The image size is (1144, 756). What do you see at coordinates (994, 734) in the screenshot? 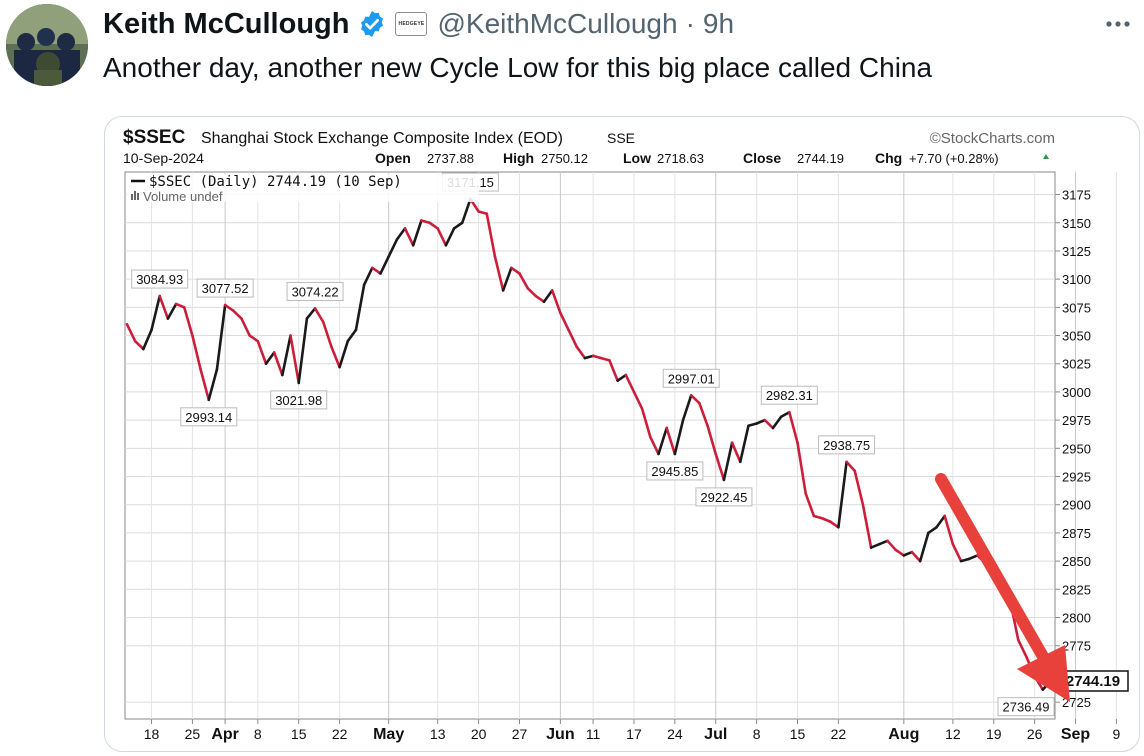
I see `x-tick-label: 19` at bounding box center [994, 734].